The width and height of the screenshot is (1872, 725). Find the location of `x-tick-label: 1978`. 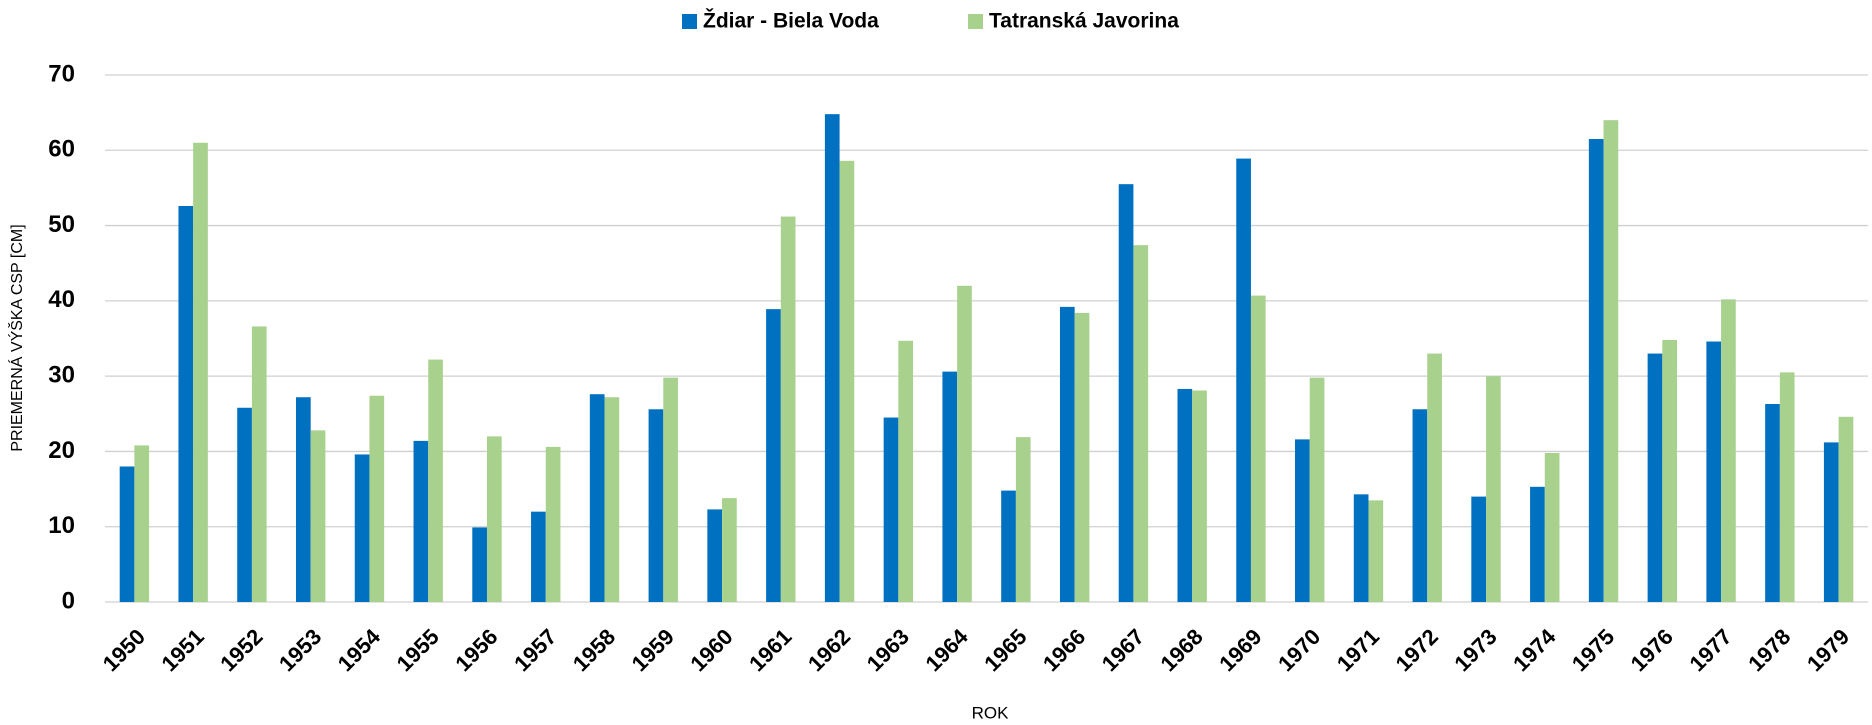

x-tick-label: 1978 is located at coordinates (1769, 650).